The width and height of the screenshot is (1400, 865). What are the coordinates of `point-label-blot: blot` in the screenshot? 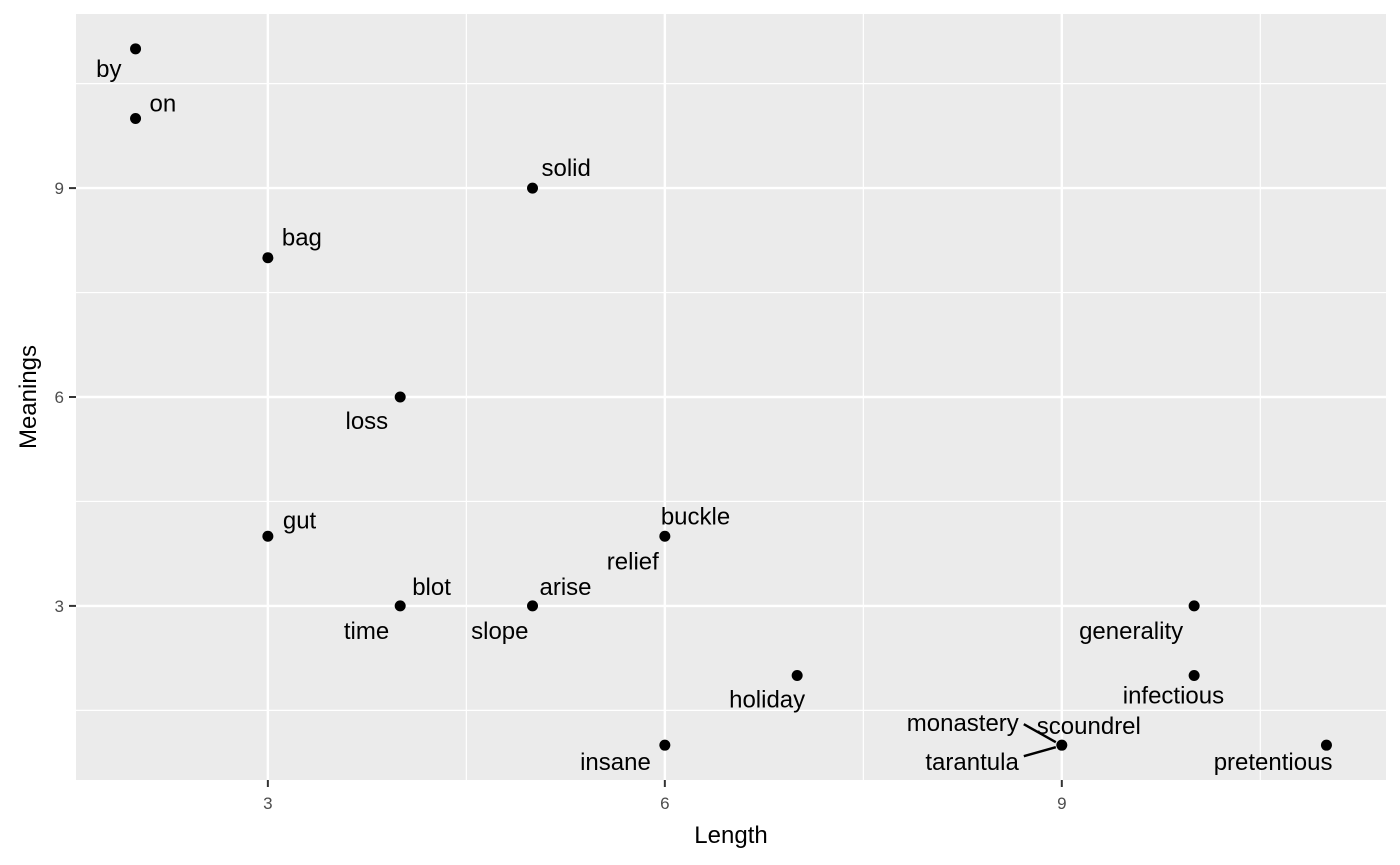 It's located at (431, 587).